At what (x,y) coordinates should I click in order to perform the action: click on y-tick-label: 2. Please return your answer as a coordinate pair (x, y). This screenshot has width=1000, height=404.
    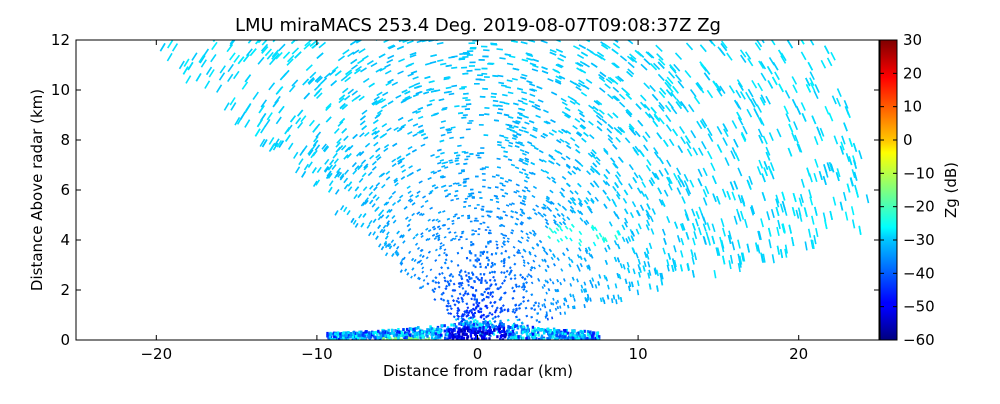
    Looking at the image, I should click on (65, 290).